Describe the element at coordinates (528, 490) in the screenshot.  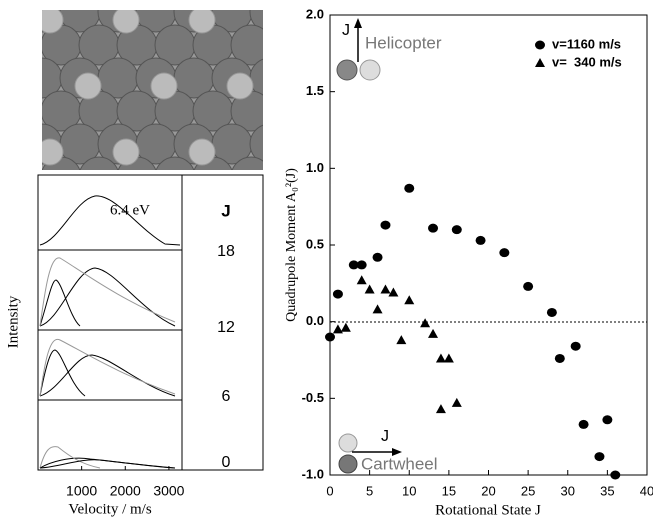
I see `x-tick-label: 25` at that location.